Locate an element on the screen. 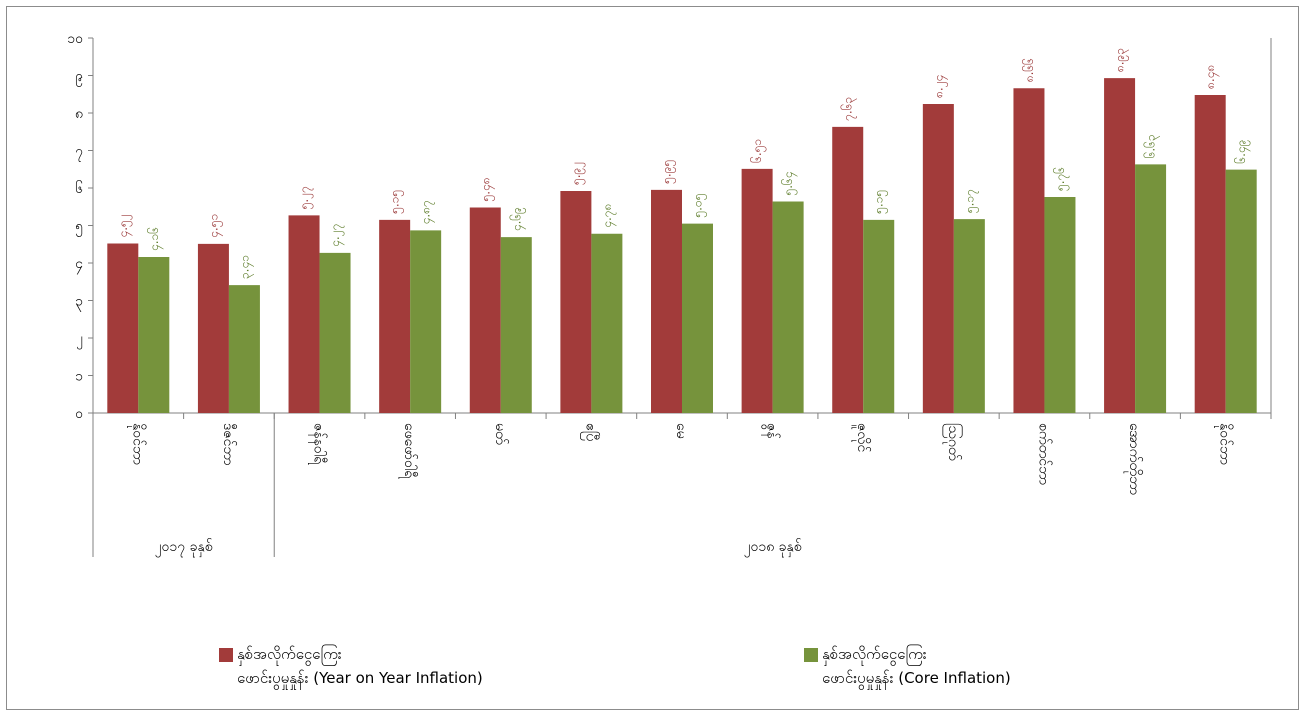 The width and height of the screenshot is (1306, 715). y-tick-label: ၈ is located at coordinates (79, 114).